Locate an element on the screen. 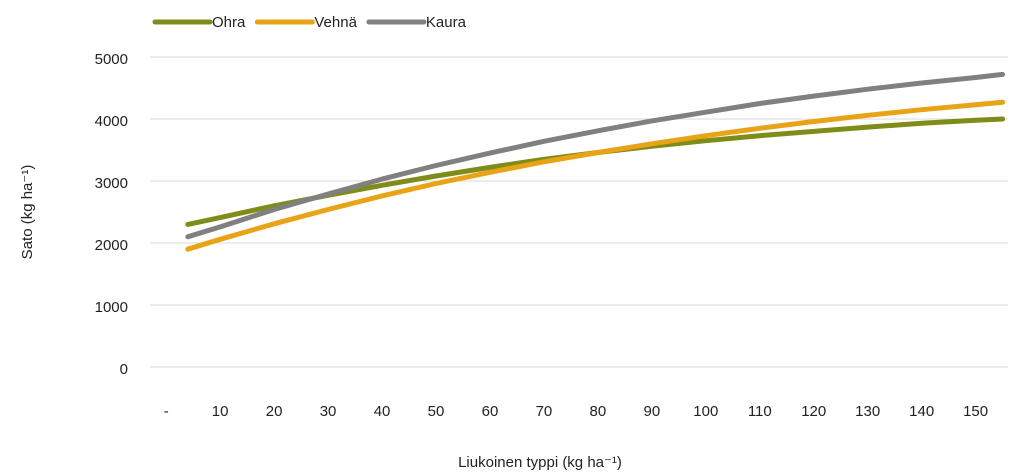 This screenshot has height=473, width=1018. x-tick-label: 100 is located at coordinates (705, 411).